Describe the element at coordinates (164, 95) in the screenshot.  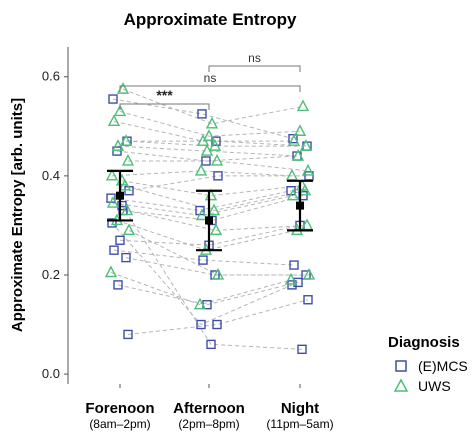
I see `significance-label: ***` at that location.